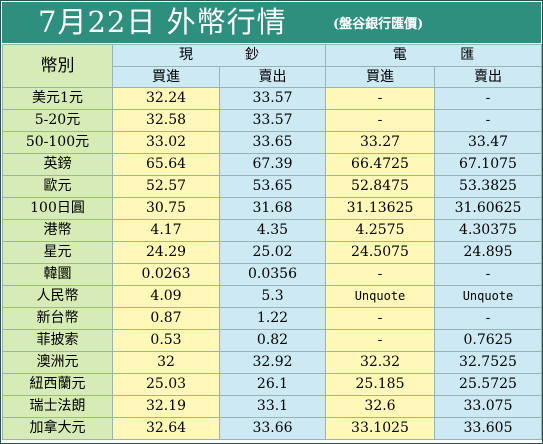 This screenshot has height=444, width=543. What do you see at coordinates (166, 274) in the screenshot?
I see `cash-buy-cell: 0.0263` at bounding box center [166, 274].